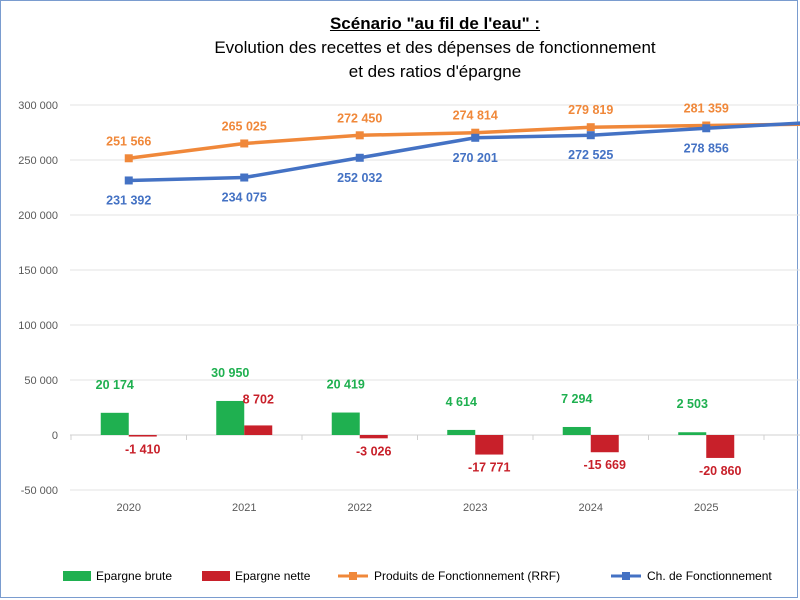 The height and width of the screenshot is (600, 800). What do you see at coordinates (360, 508) in the screenshot?
I see `x-tick-label: 2022` at bounding box center [360, 508].